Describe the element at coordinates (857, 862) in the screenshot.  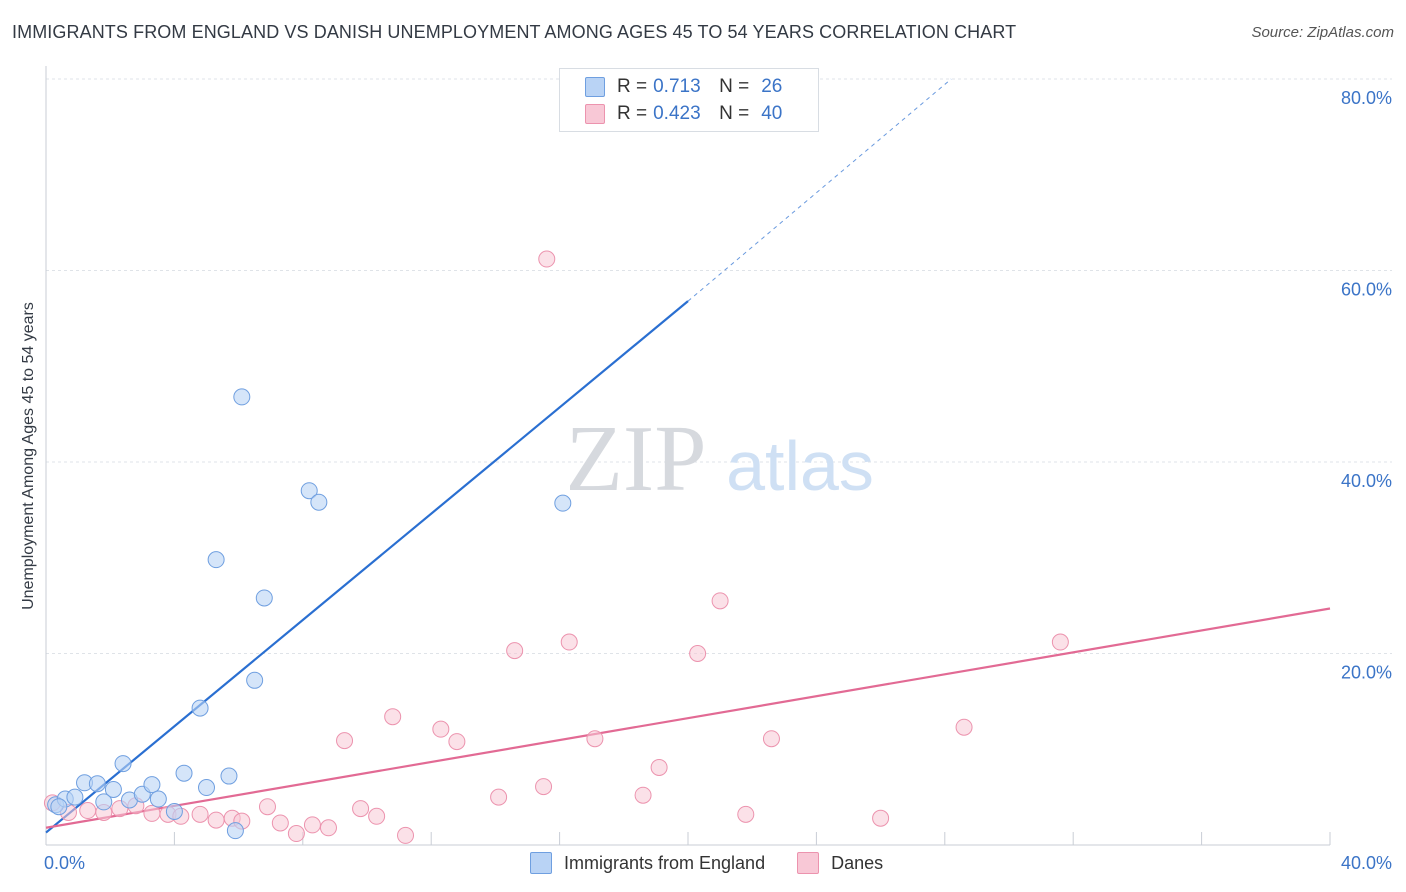
I see `legend-label-danes: Danes` at that location.